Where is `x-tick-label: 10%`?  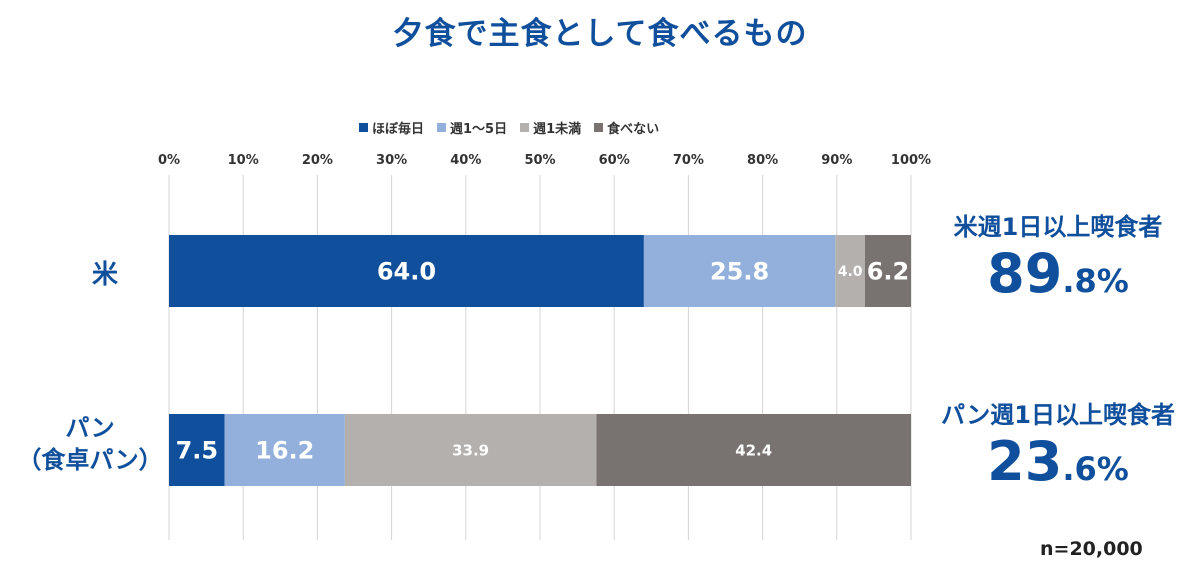 x-tick-label: 10% is located at coordinates (243, 160).